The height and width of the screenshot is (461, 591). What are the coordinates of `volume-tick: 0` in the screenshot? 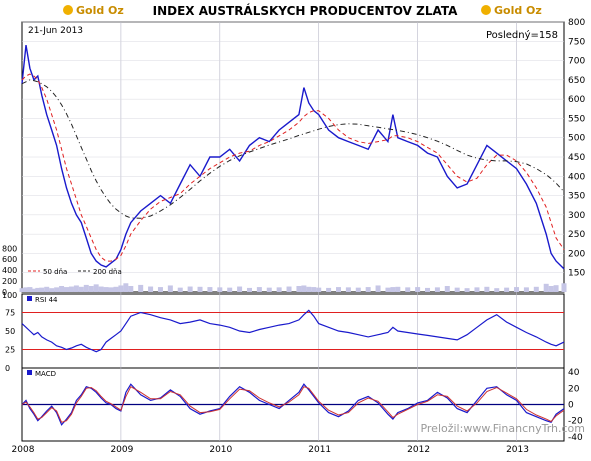 It's located at (4, 292).